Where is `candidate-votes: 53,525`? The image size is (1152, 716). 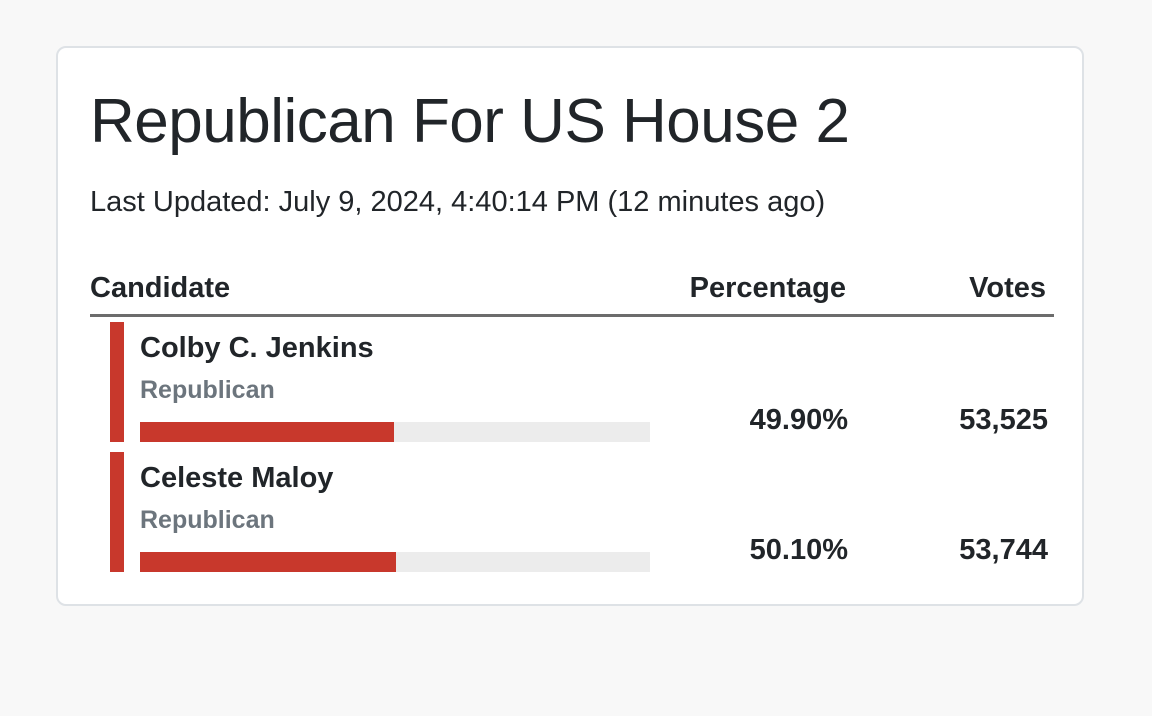 candidate-votes: 53,525 is located at coordinates (1003, 420).